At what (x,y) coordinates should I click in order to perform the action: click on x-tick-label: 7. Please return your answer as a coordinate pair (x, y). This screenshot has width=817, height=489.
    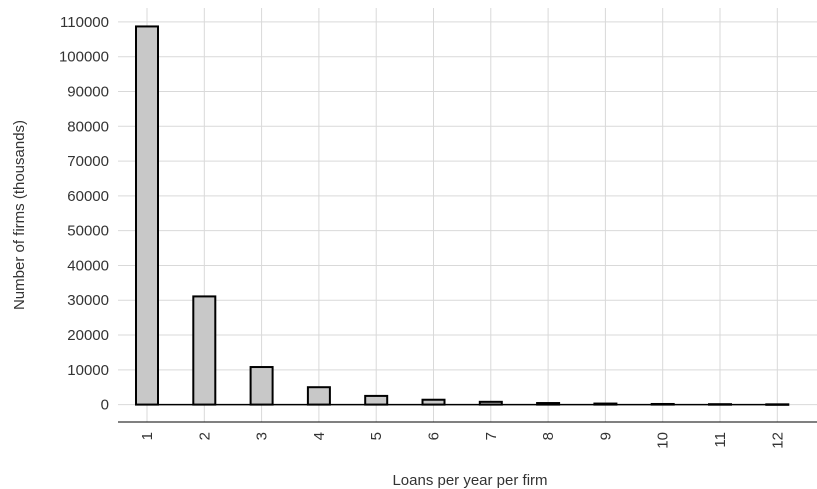
    Looking at the image, I should click on (491, 436).